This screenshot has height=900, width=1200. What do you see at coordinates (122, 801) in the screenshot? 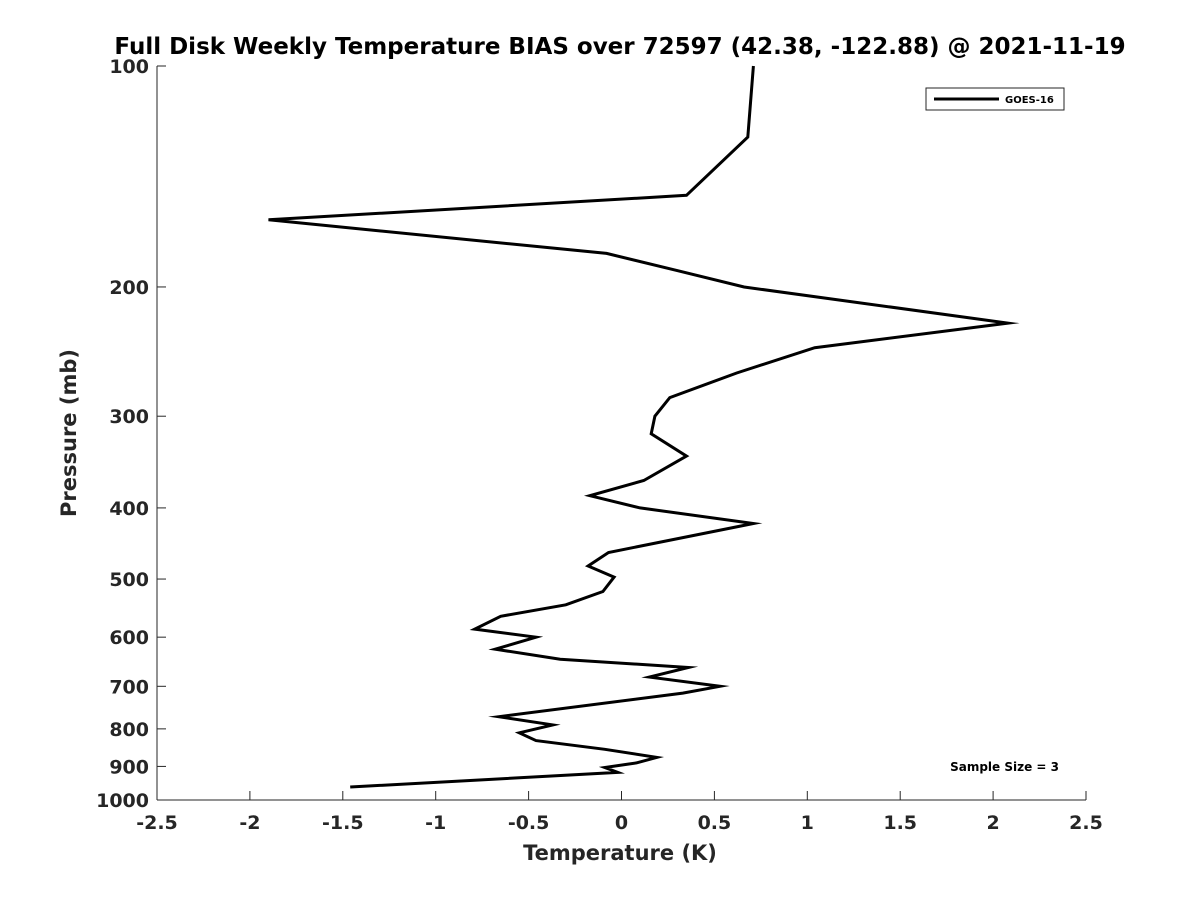
I see `y-tick-label: 1000` at bounding box center [122, 801].